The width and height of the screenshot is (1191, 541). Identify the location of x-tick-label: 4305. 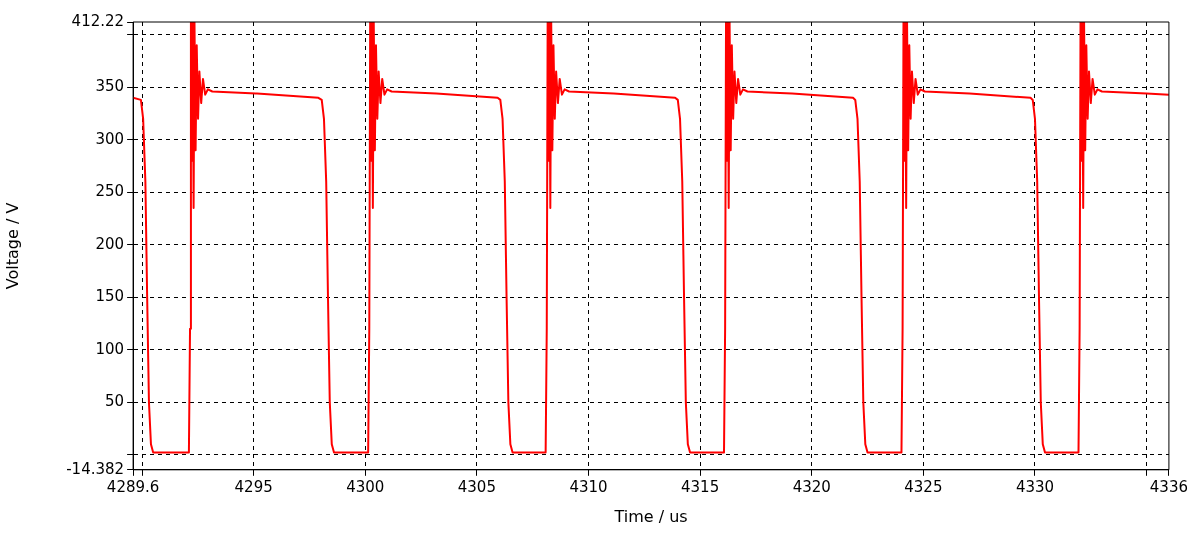
(476, 486).